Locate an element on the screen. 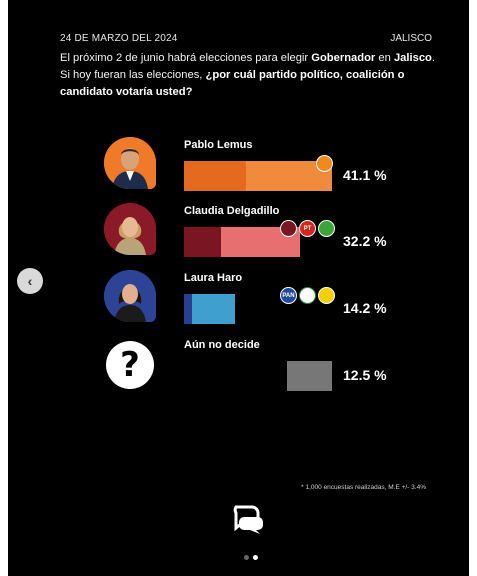 The width and height of the screenshot is (477, 576). verde-logo-icon is located at coordinates (326, 228).